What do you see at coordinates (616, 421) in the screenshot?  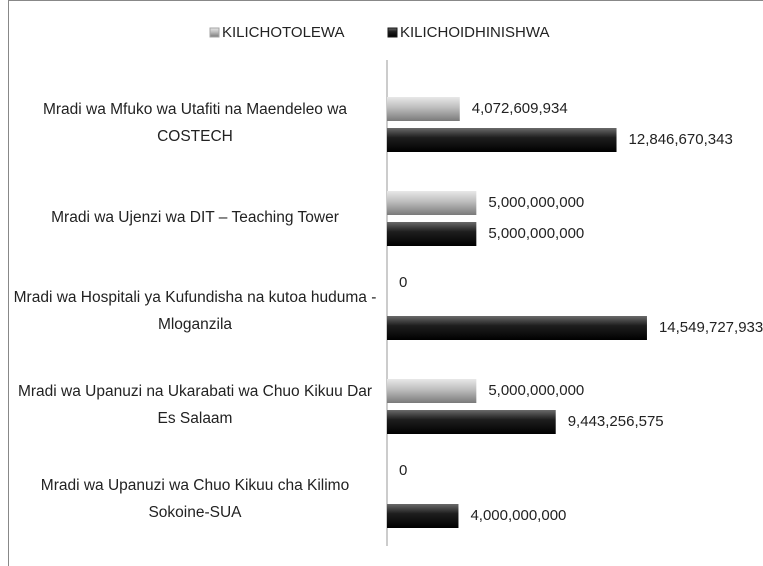 I see `data-label: 9,443,256,575` at bounding box center [616, 421].